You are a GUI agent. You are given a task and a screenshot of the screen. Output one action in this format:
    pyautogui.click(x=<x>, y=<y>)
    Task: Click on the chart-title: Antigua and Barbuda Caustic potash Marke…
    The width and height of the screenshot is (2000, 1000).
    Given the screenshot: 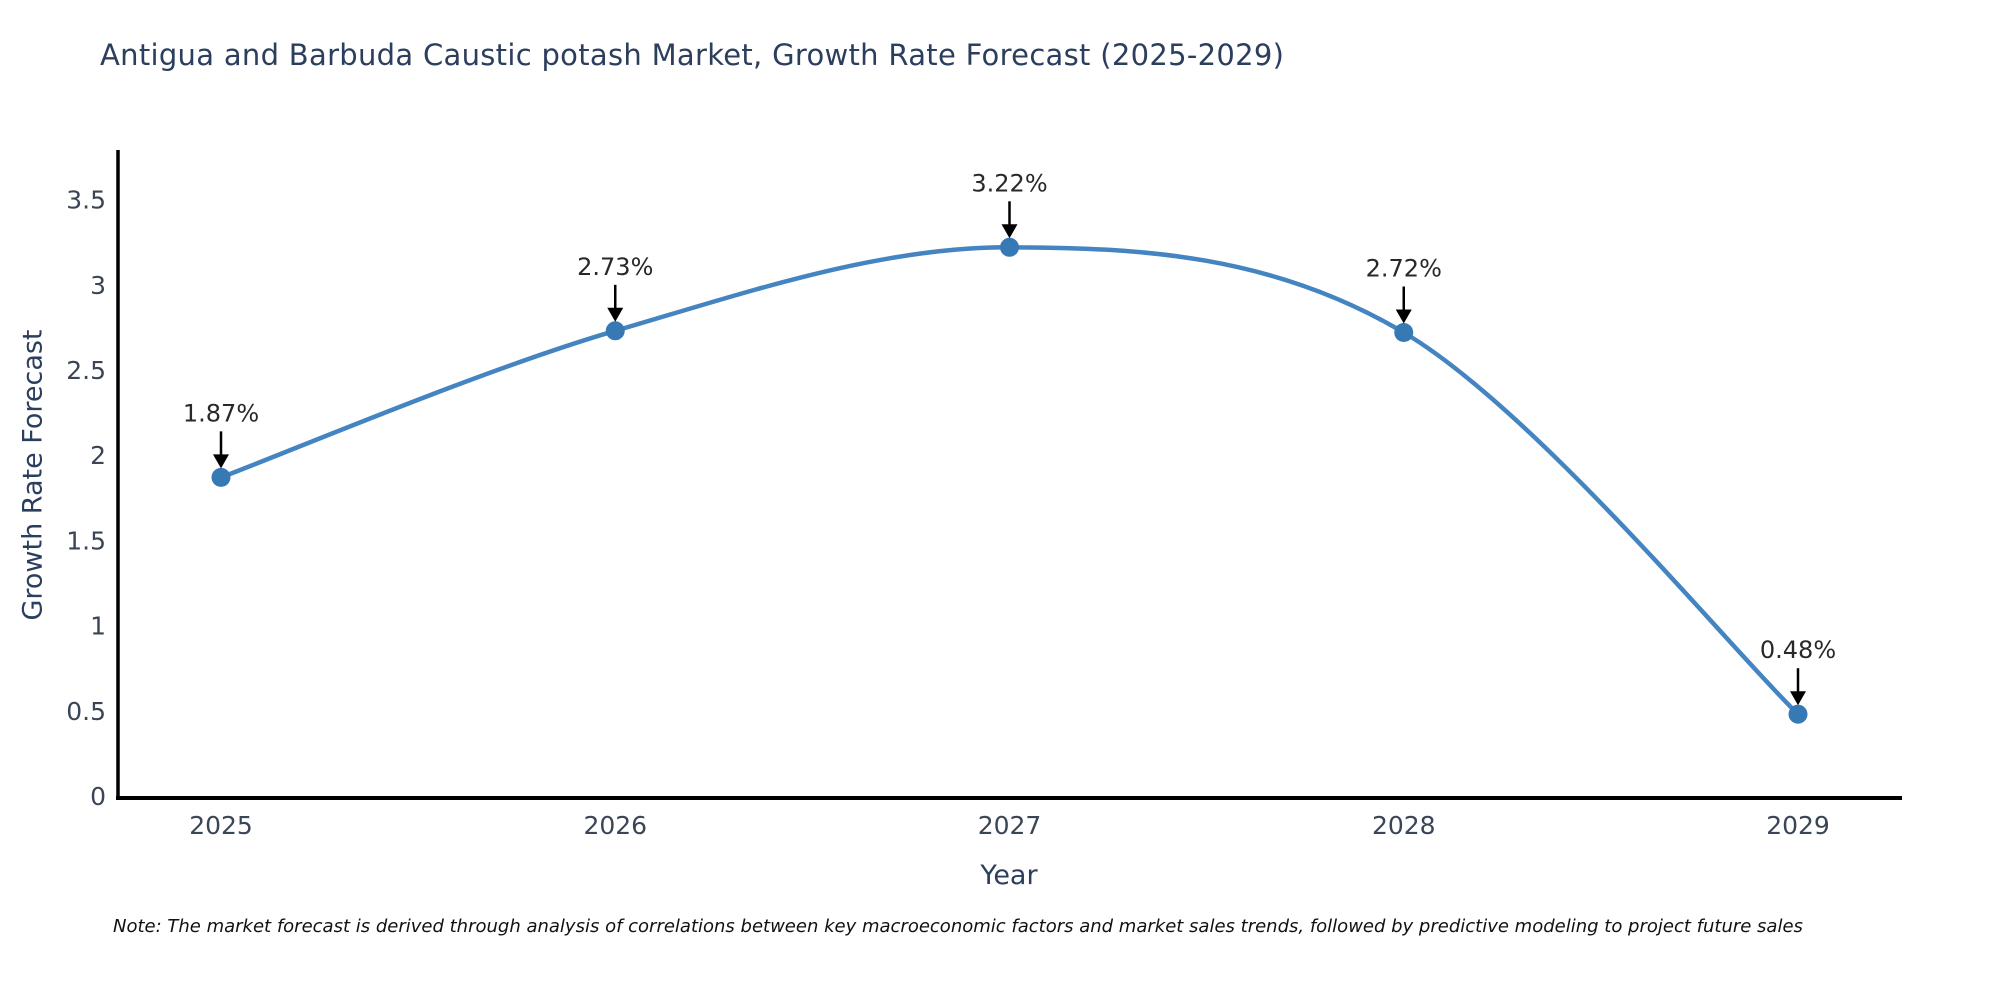 What is the action you would take?
    pyautogui.click(x=692, y=55)
    